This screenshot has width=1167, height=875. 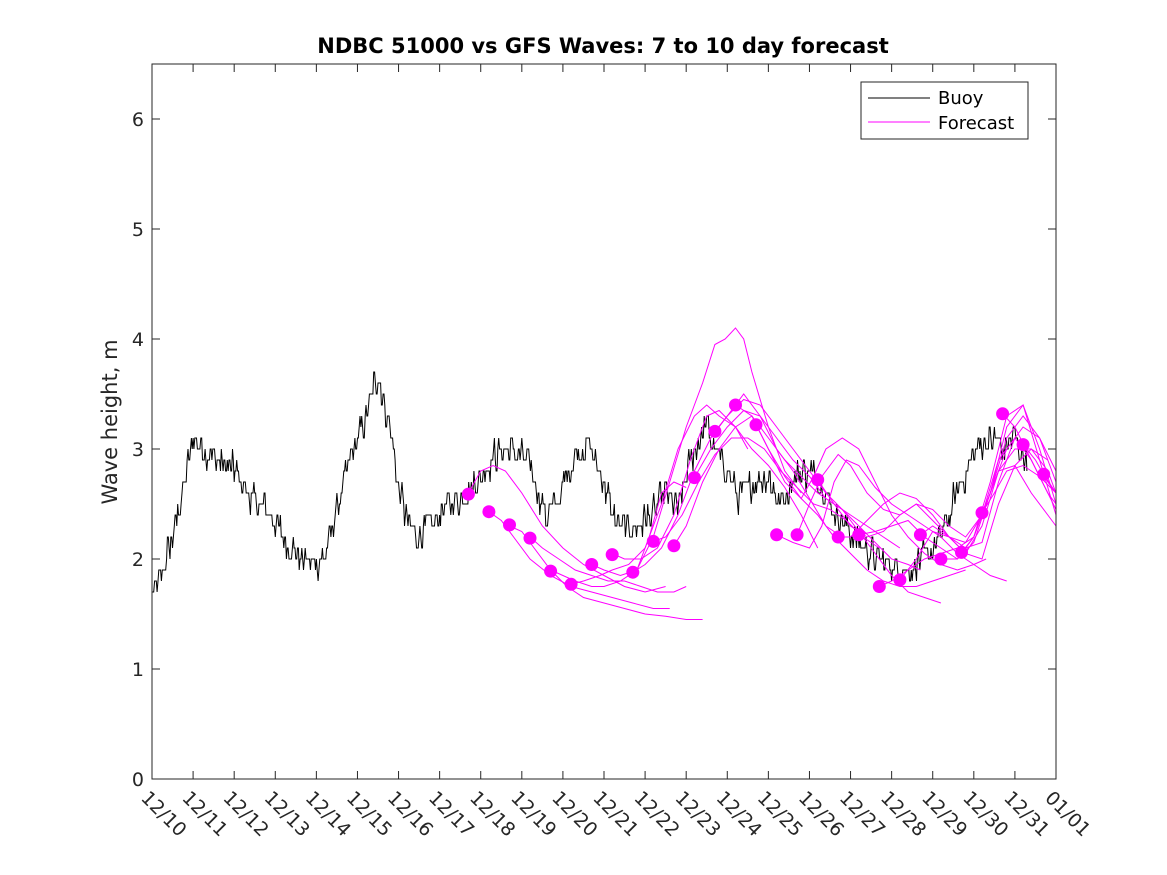 What do you see at coordinates (821, 814) in the screenshot?
I see `x-tick-label: 12/26` at bounding box center [821, 814].